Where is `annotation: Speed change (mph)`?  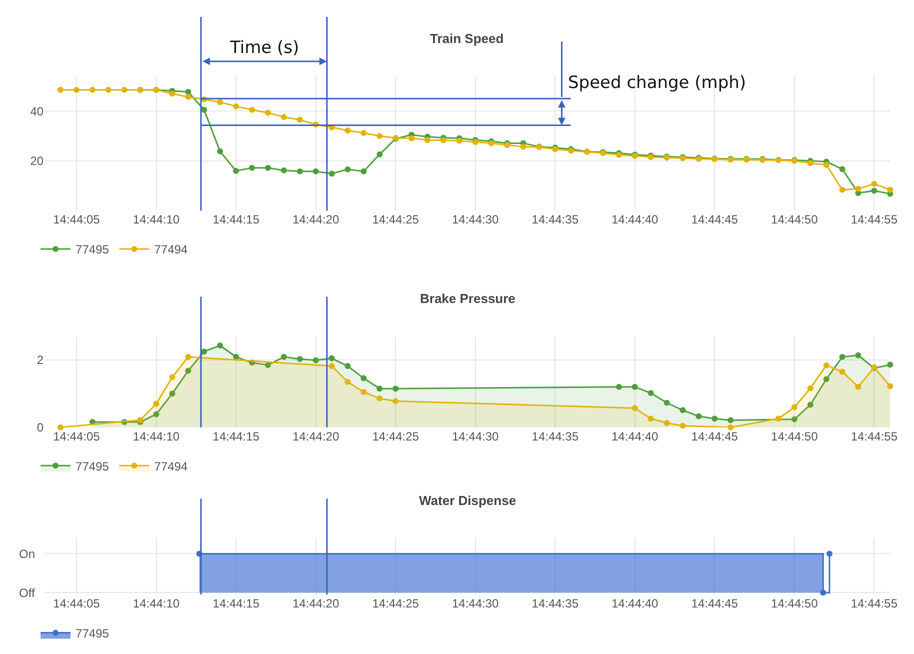 annotation: Speed change (mph) is located at coordinates (657, 83).